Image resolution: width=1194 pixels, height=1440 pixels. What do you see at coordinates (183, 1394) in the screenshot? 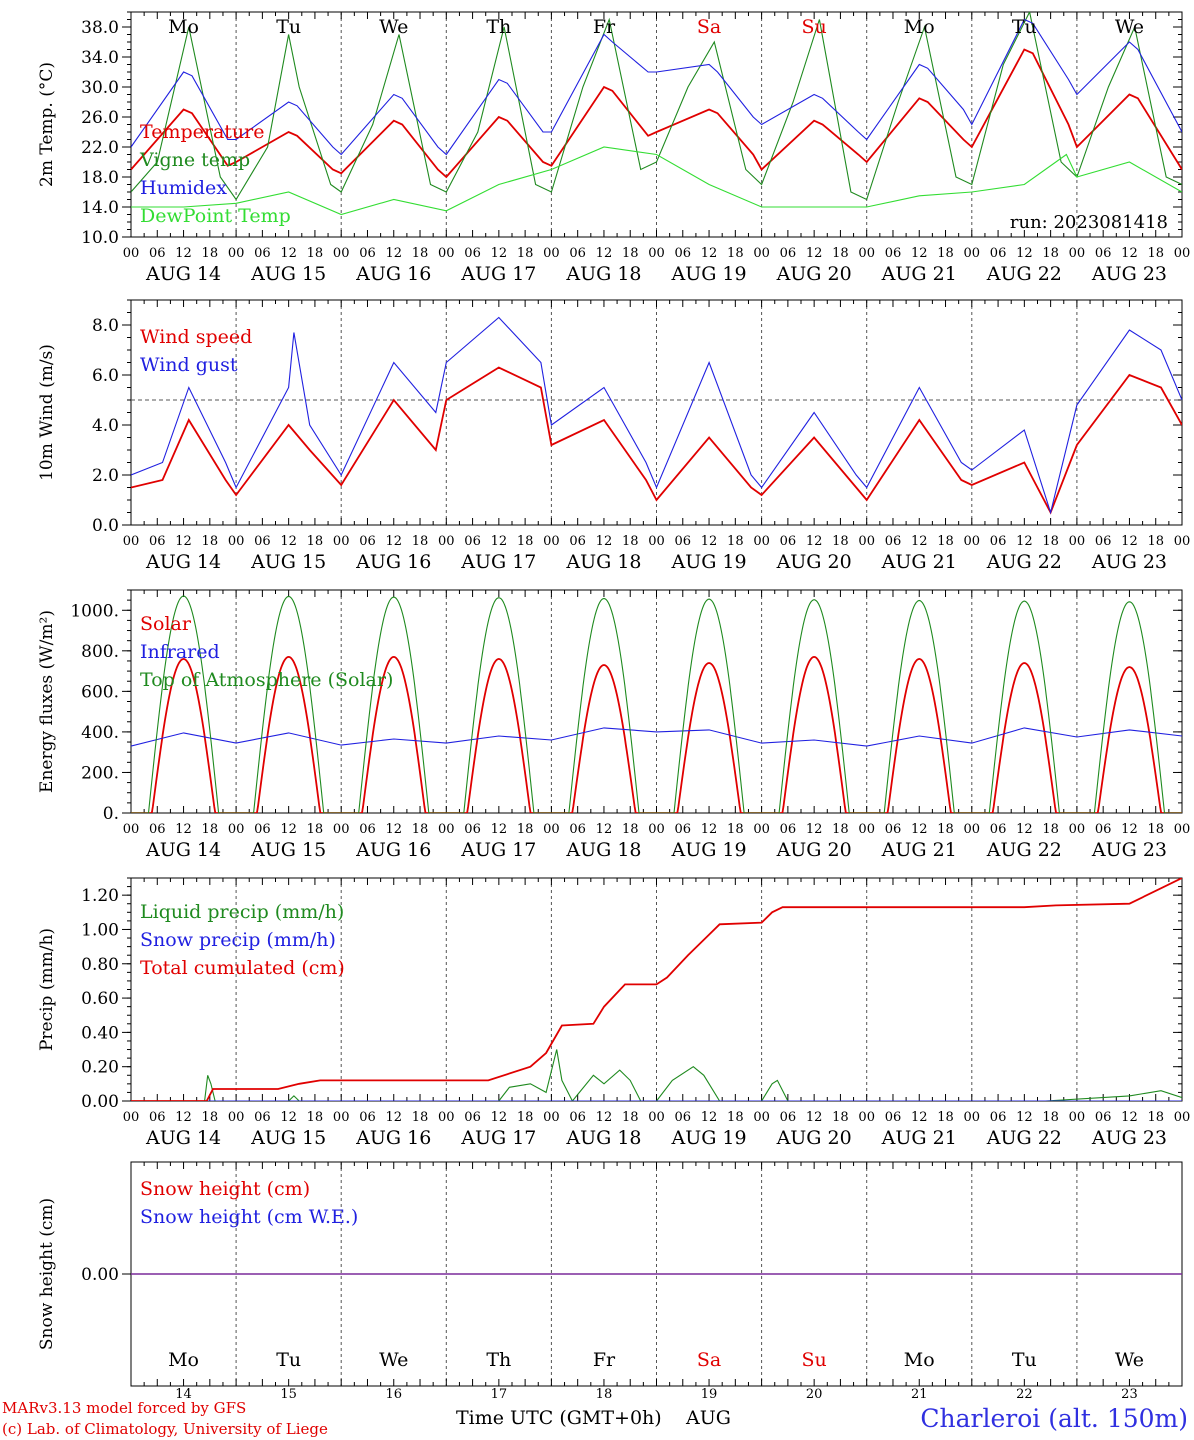
I see `day-number: 14` at bounding box center [183, 1394].